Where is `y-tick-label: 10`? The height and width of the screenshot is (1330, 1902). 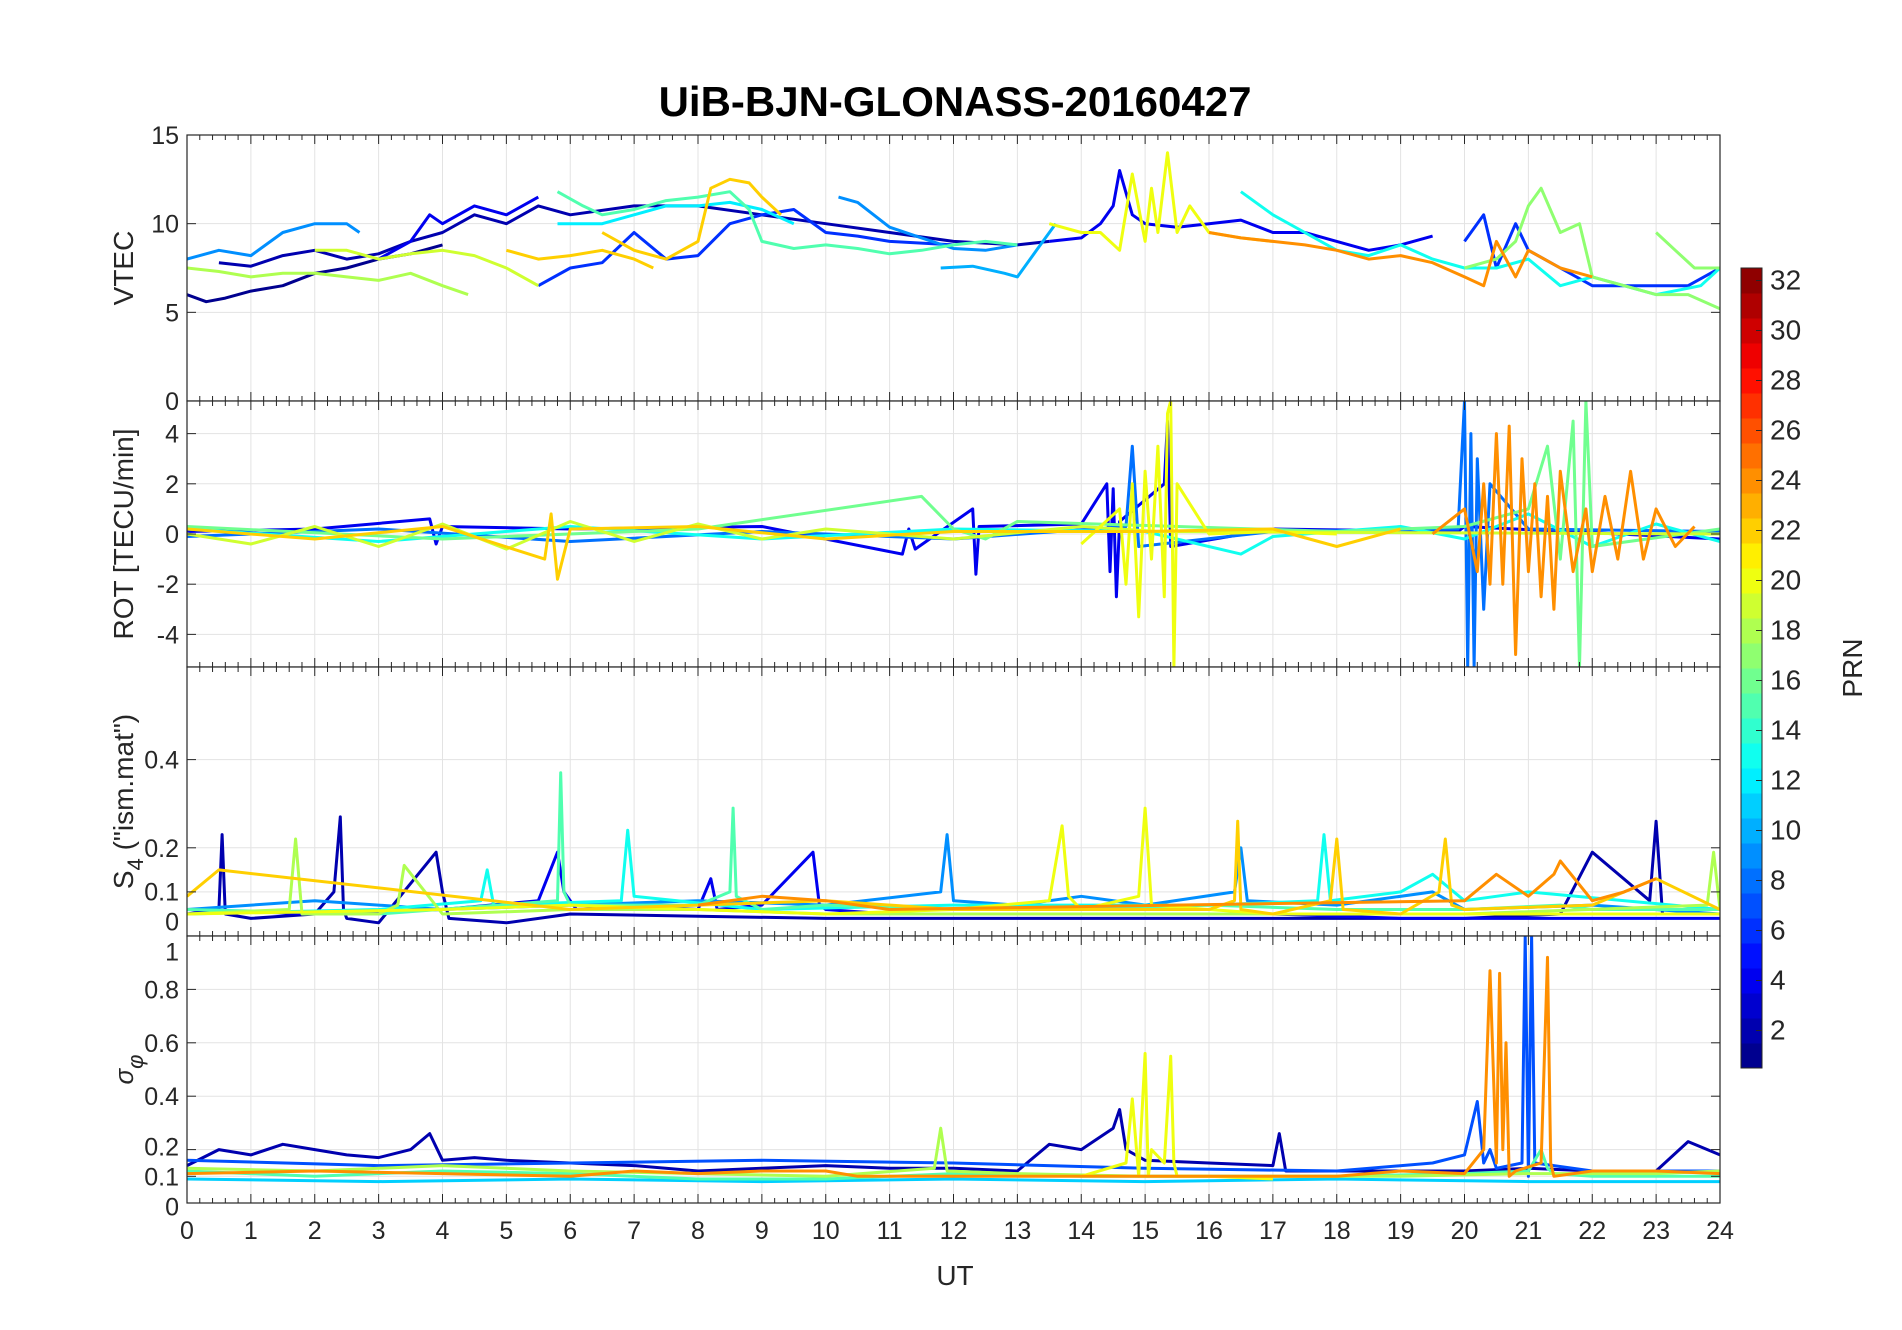
y-tick-label: 10 is located at coordinates (165, 225).